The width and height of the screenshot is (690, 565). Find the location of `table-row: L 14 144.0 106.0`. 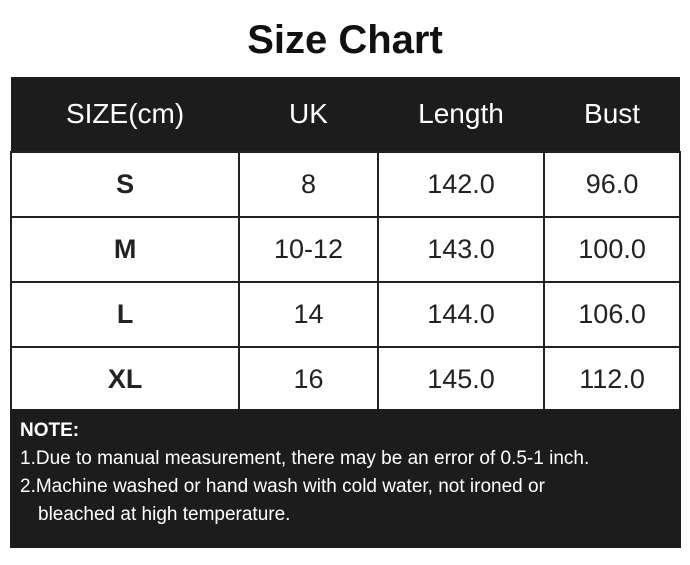

table-row: L 14 144.0 106.0 is located at coordinates (345, 314).